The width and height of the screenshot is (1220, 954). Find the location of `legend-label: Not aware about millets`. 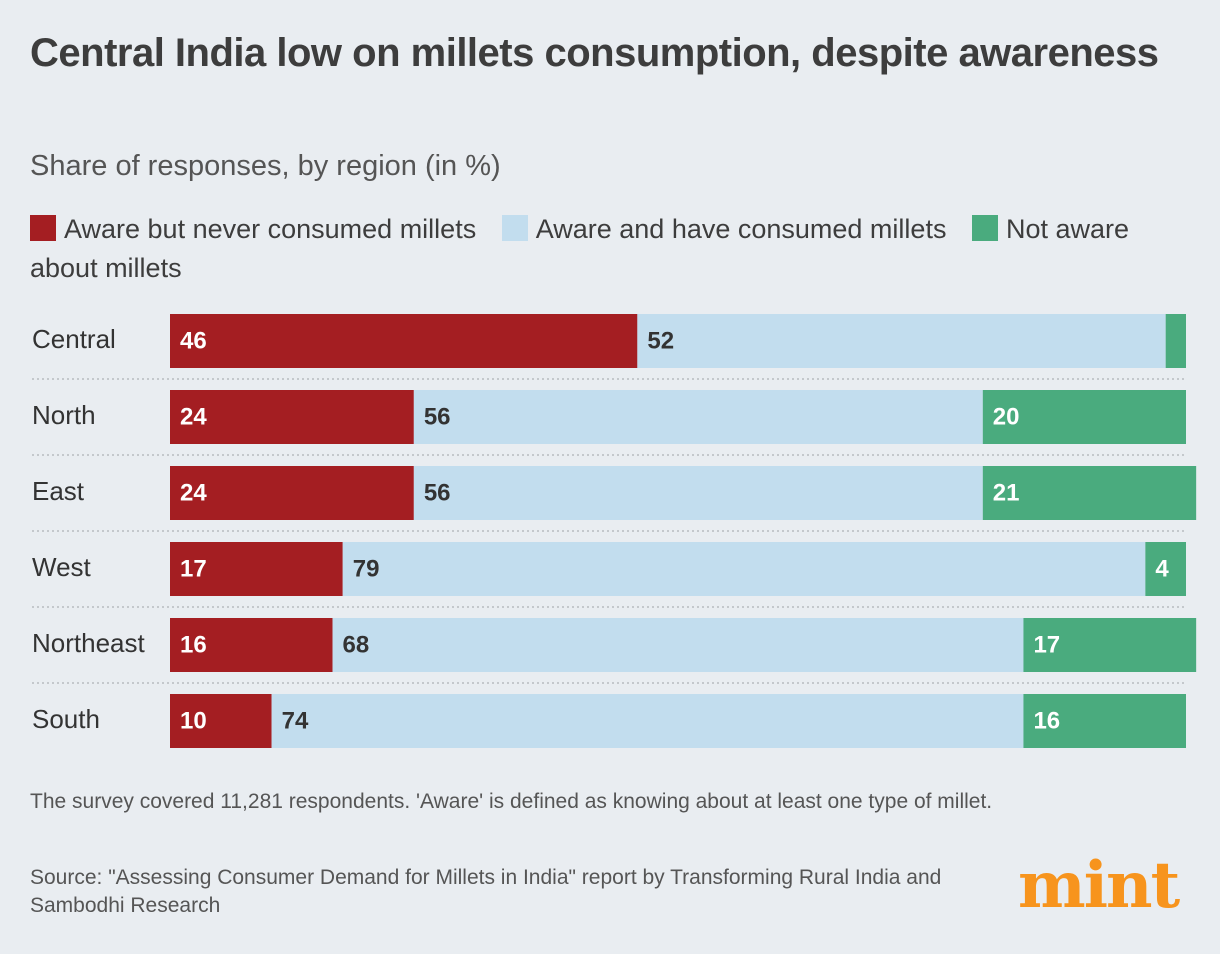

legend-label: Not aware about millets is located at coordinates (580, 248).